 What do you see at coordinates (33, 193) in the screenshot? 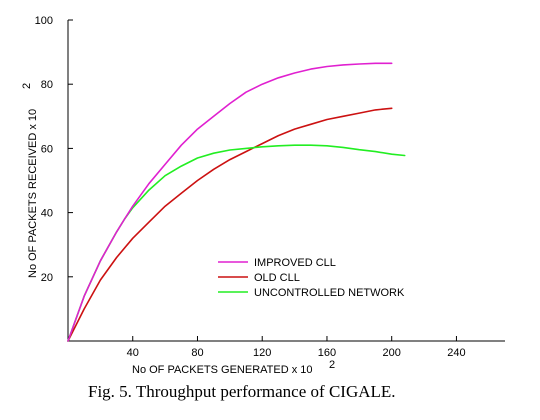
I see `y-axis-label: No OF PACKETS RECEIVED x 10` at bounding box center [33, 193].